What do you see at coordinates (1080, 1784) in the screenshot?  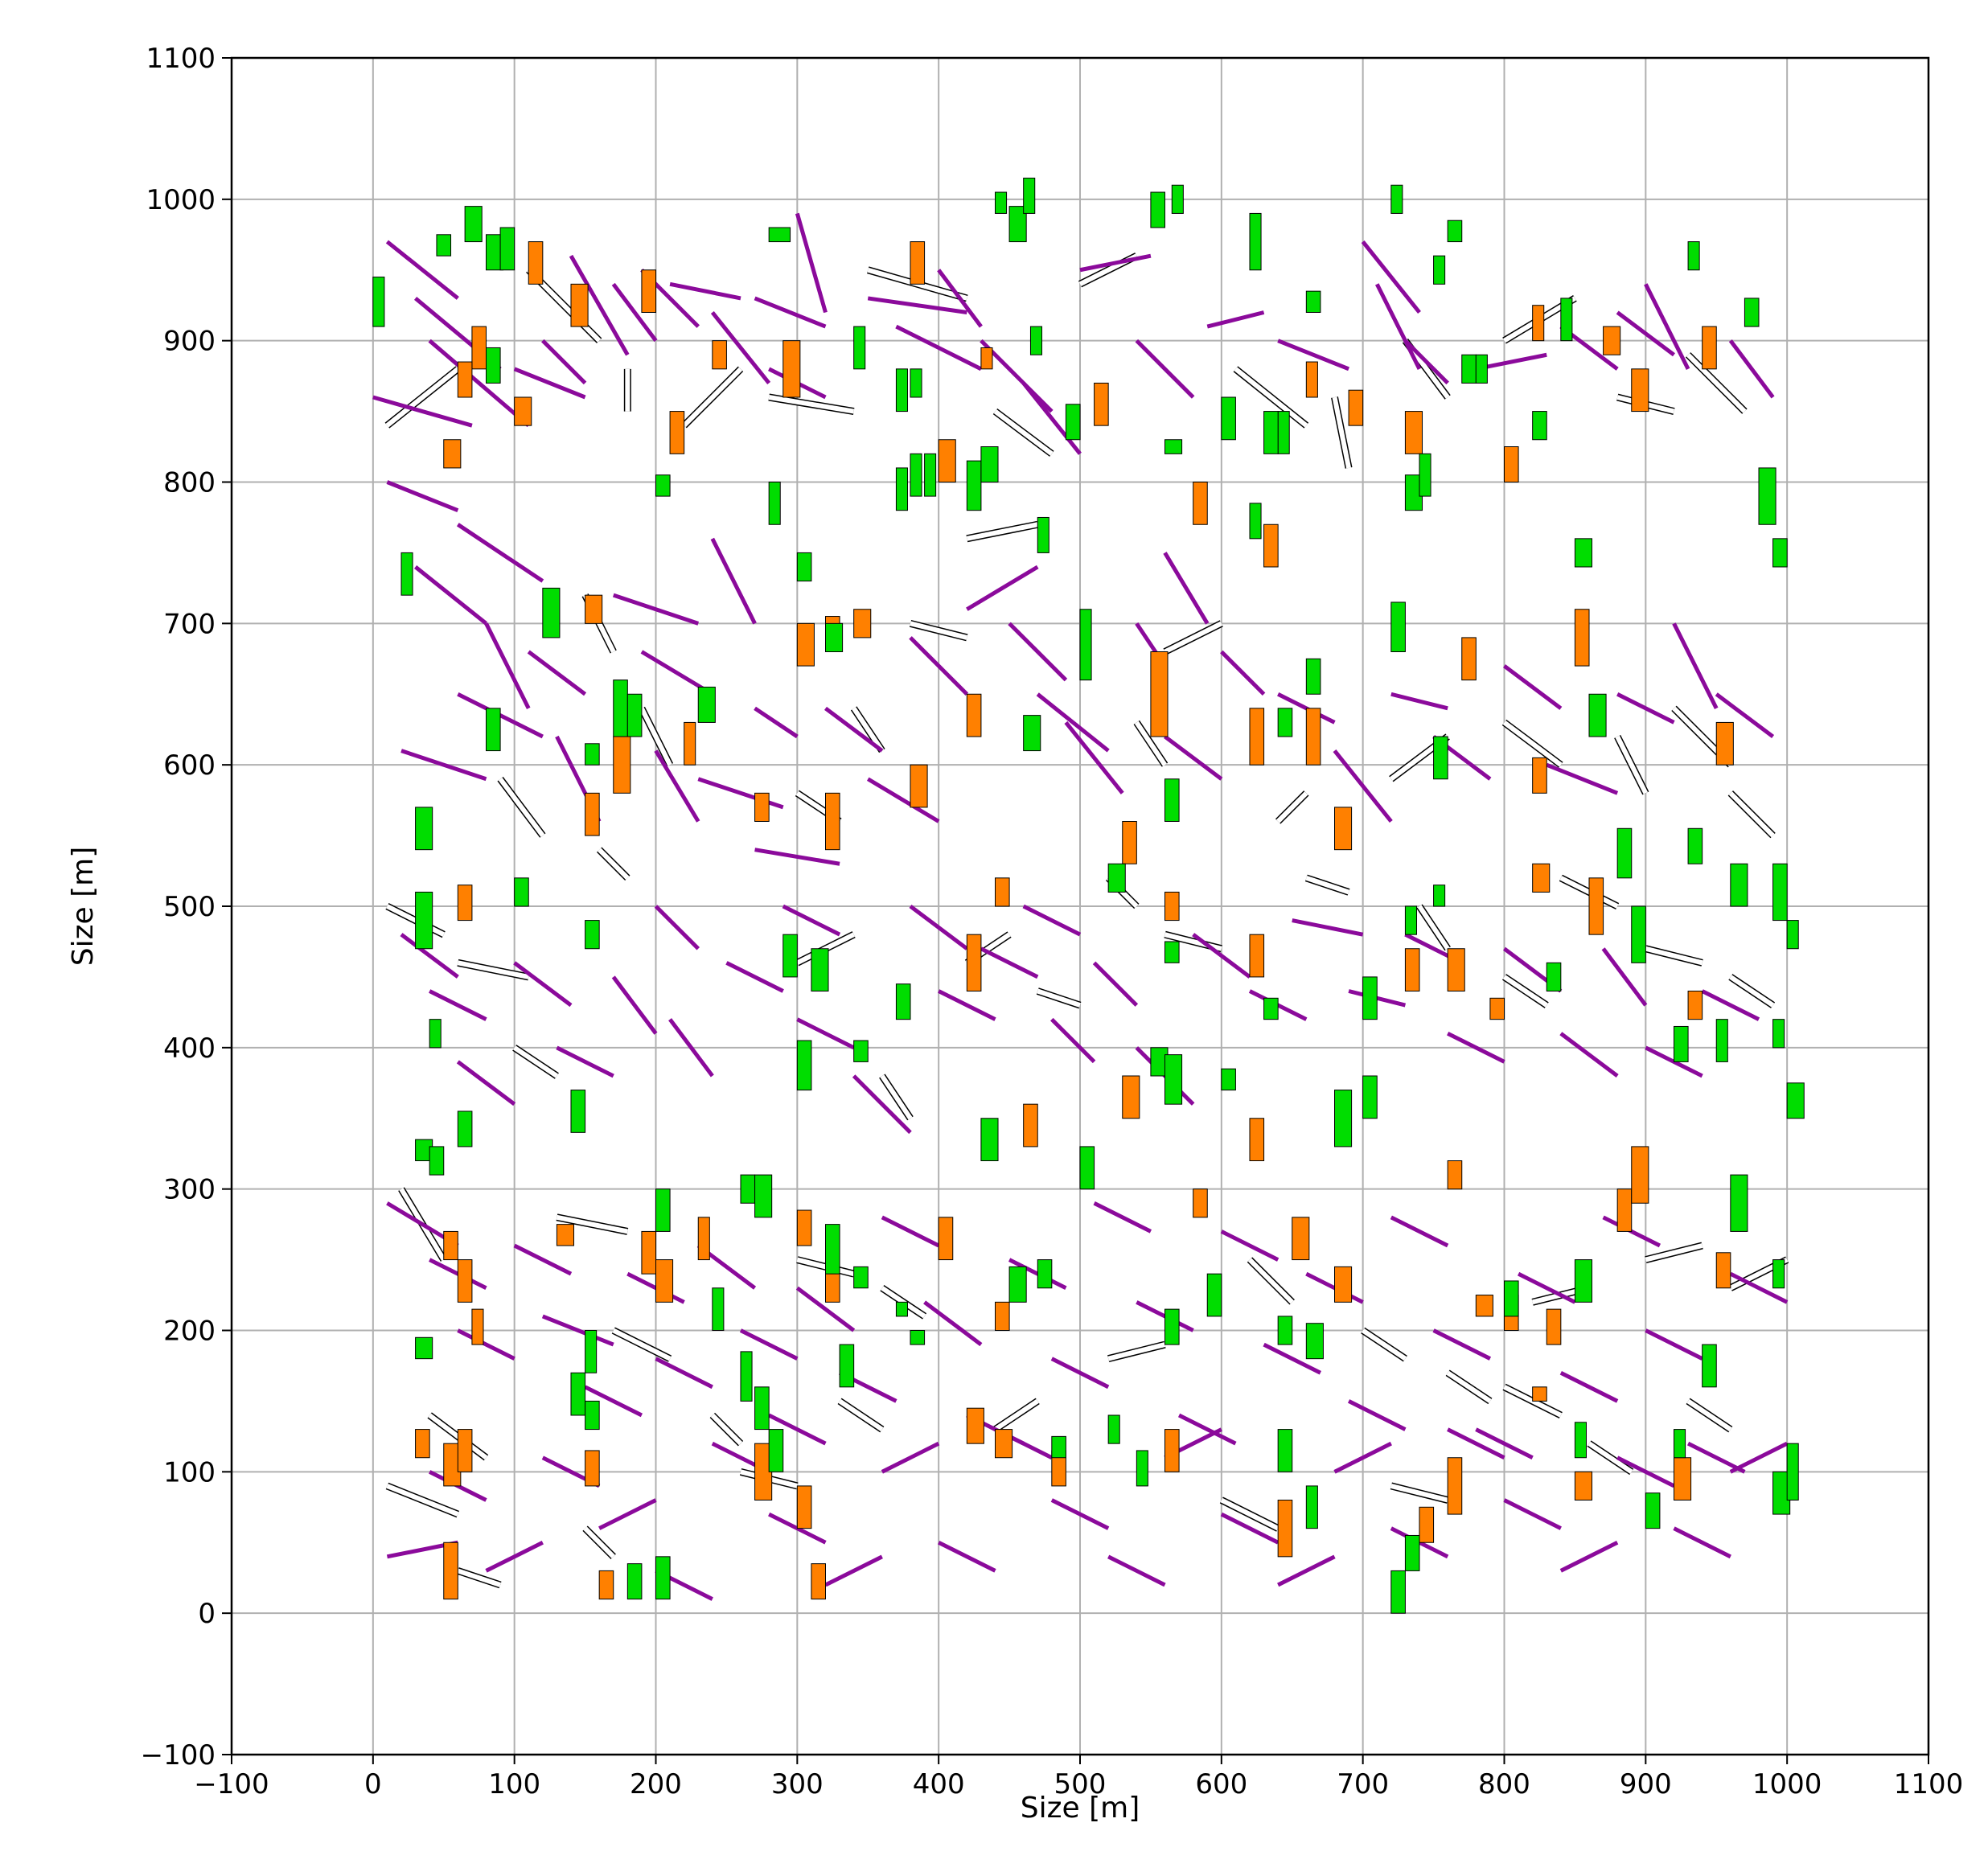 I see `x-tick-label: 500` at bounding box center [1080, 1784].